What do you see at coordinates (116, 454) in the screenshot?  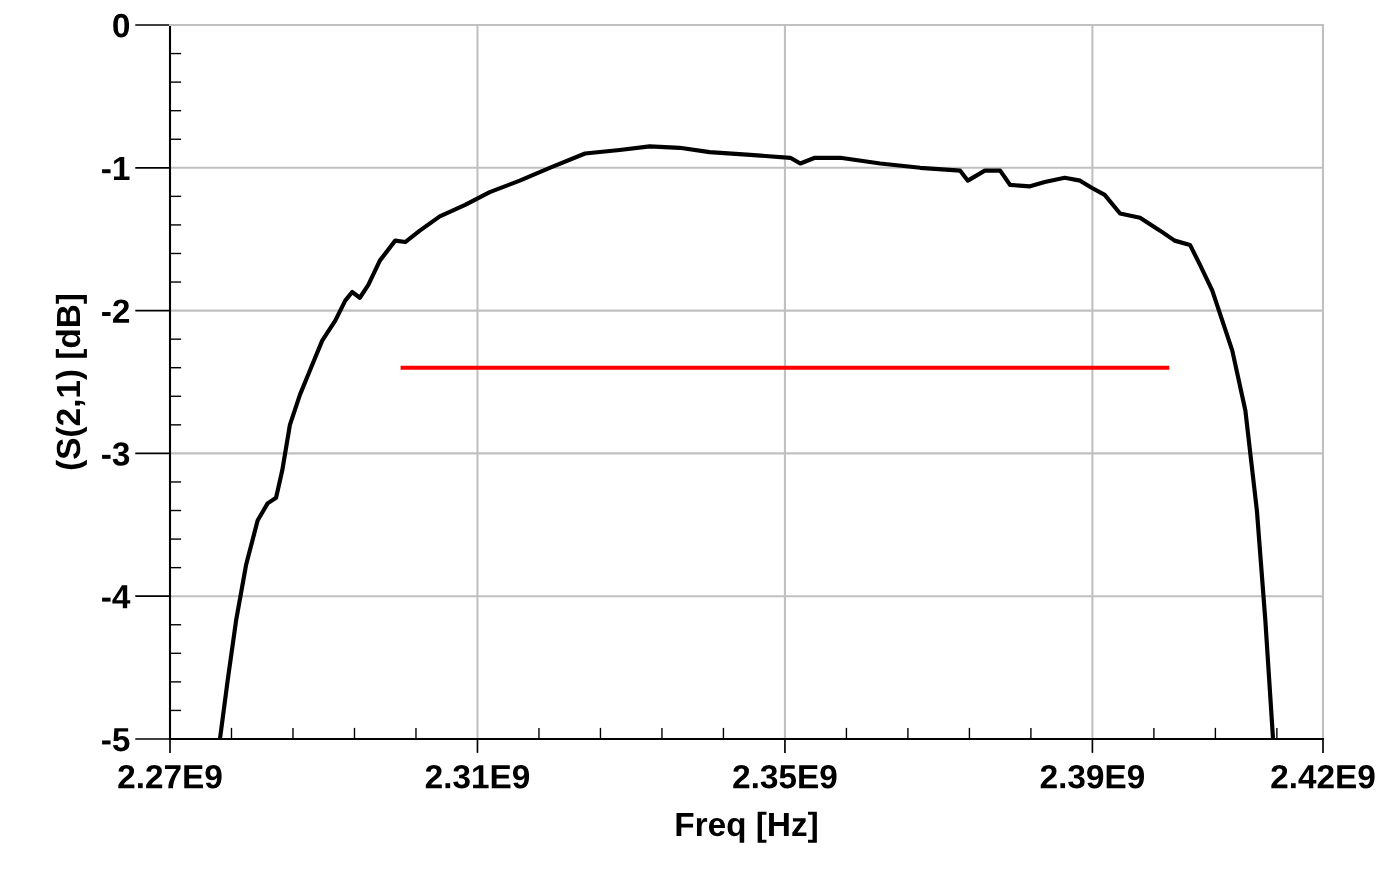 I see `y-tick-label: -3` at bounding box center [116, 454].